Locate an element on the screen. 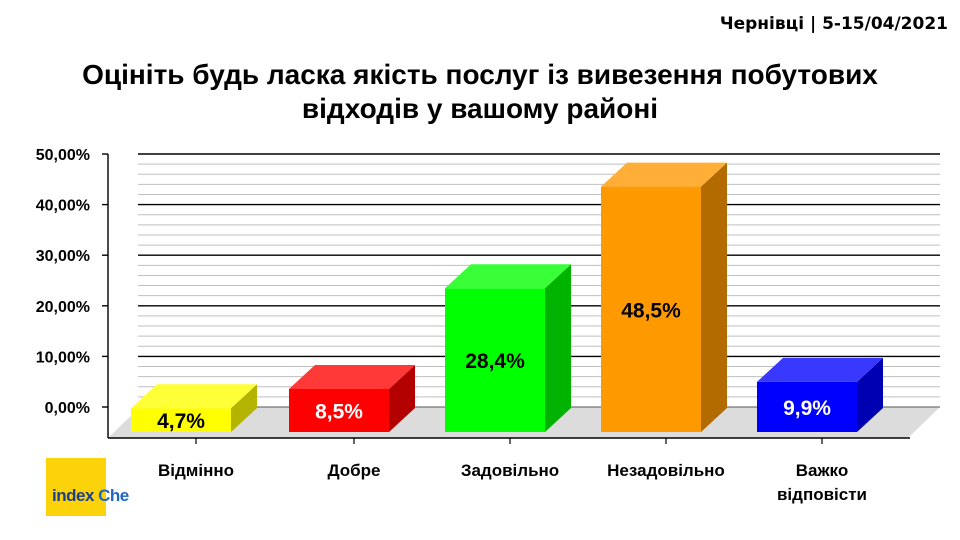  x-category-label: Незадовільно is located at coordinates (666, 470).